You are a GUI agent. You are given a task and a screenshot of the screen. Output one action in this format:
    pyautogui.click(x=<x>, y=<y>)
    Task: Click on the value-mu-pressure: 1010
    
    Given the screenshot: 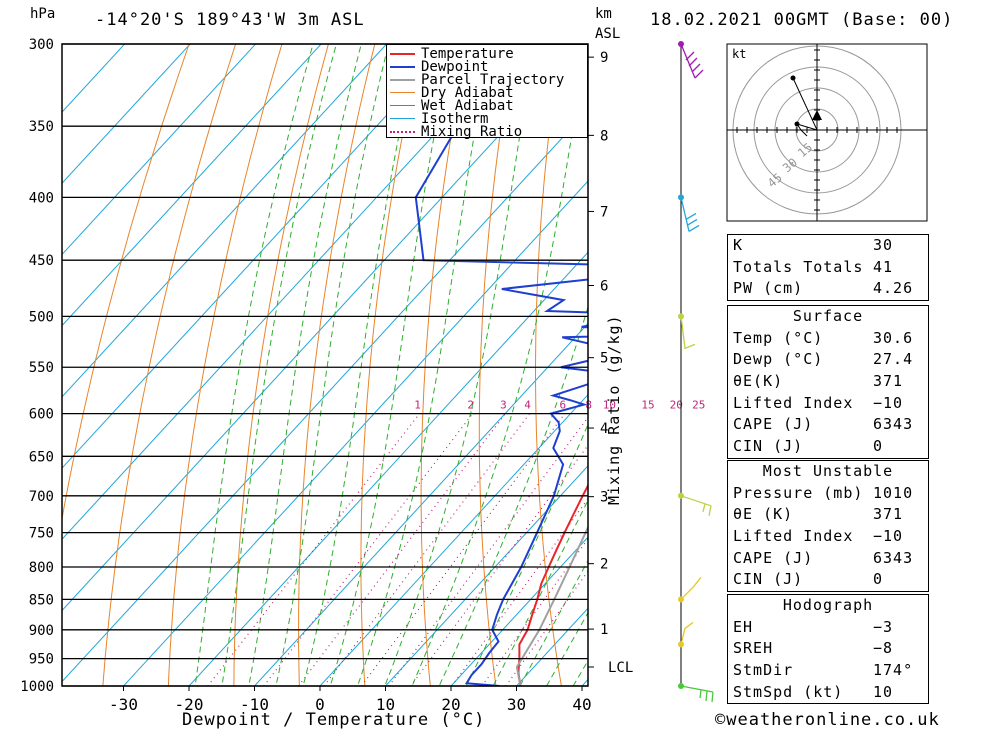 What is the action you would take?
    pyautogui.click(x=893, y=492)
    